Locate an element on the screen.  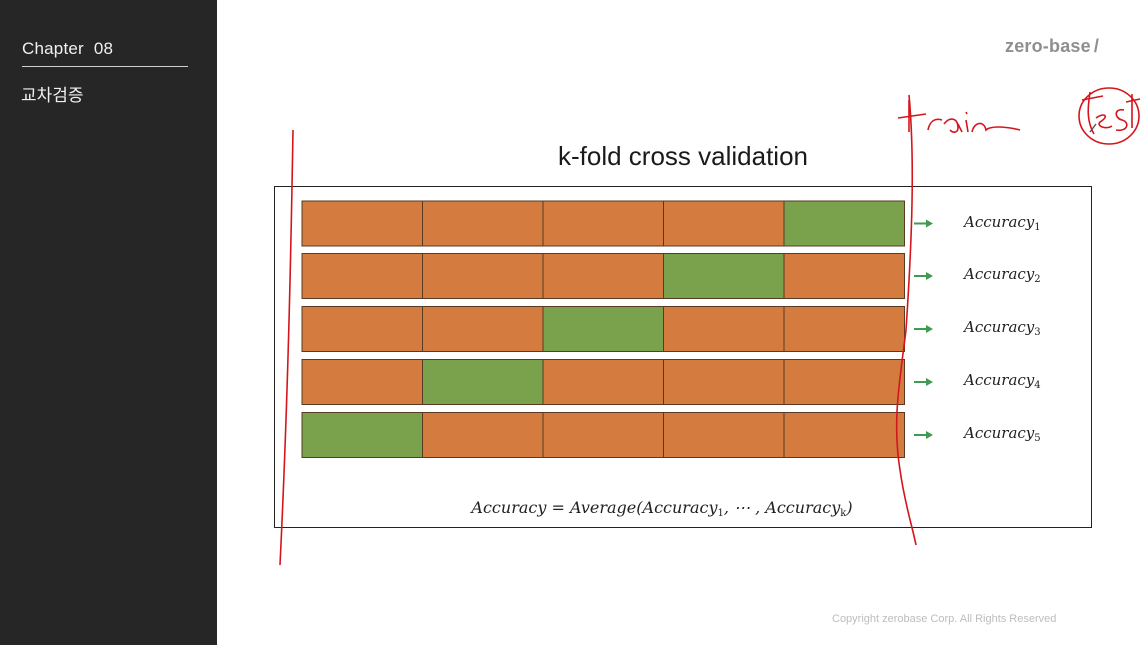
accuracy-subscript: 5 is located at coordinates (1037, 438).